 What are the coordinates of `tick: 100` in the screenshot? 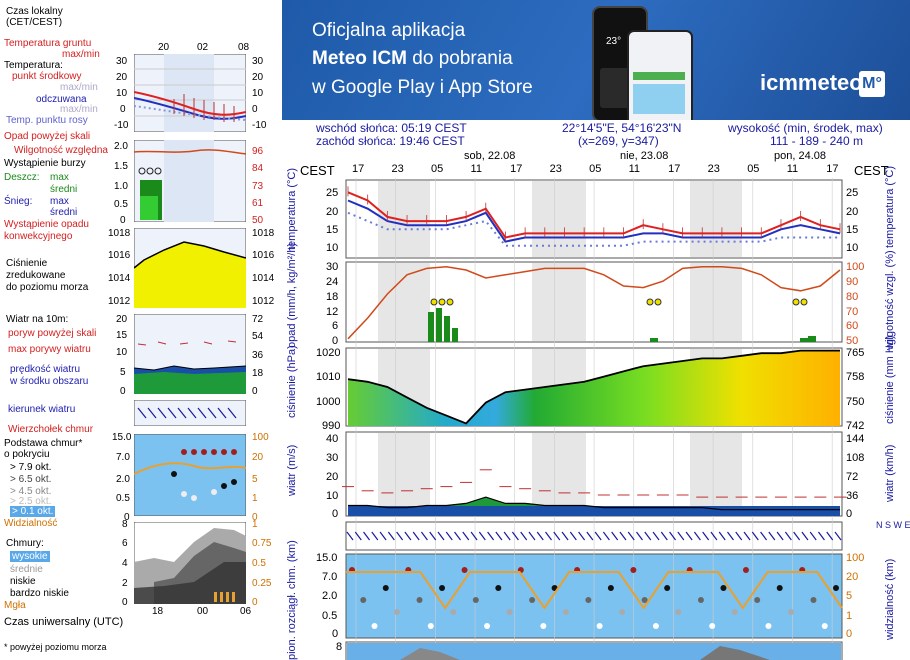 It's located at (260, 437).